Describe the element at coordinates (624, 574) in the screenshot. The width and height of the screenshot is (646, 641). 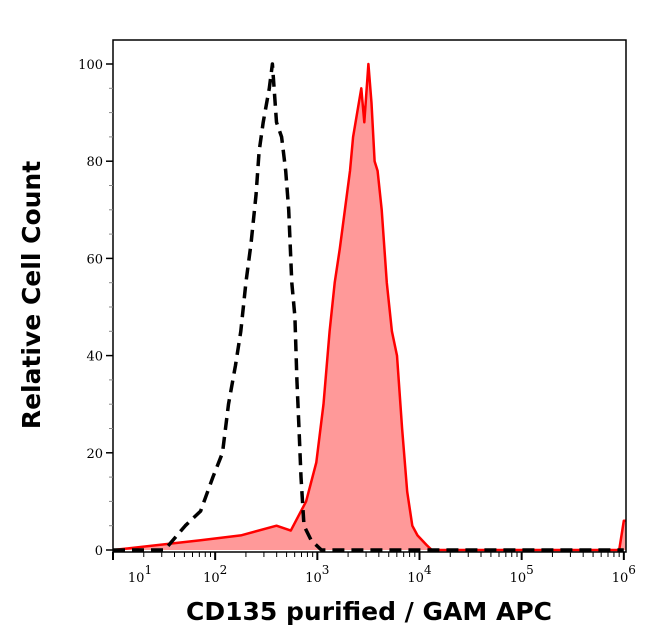
I see `x-tick-label: 10⁶` at that location.